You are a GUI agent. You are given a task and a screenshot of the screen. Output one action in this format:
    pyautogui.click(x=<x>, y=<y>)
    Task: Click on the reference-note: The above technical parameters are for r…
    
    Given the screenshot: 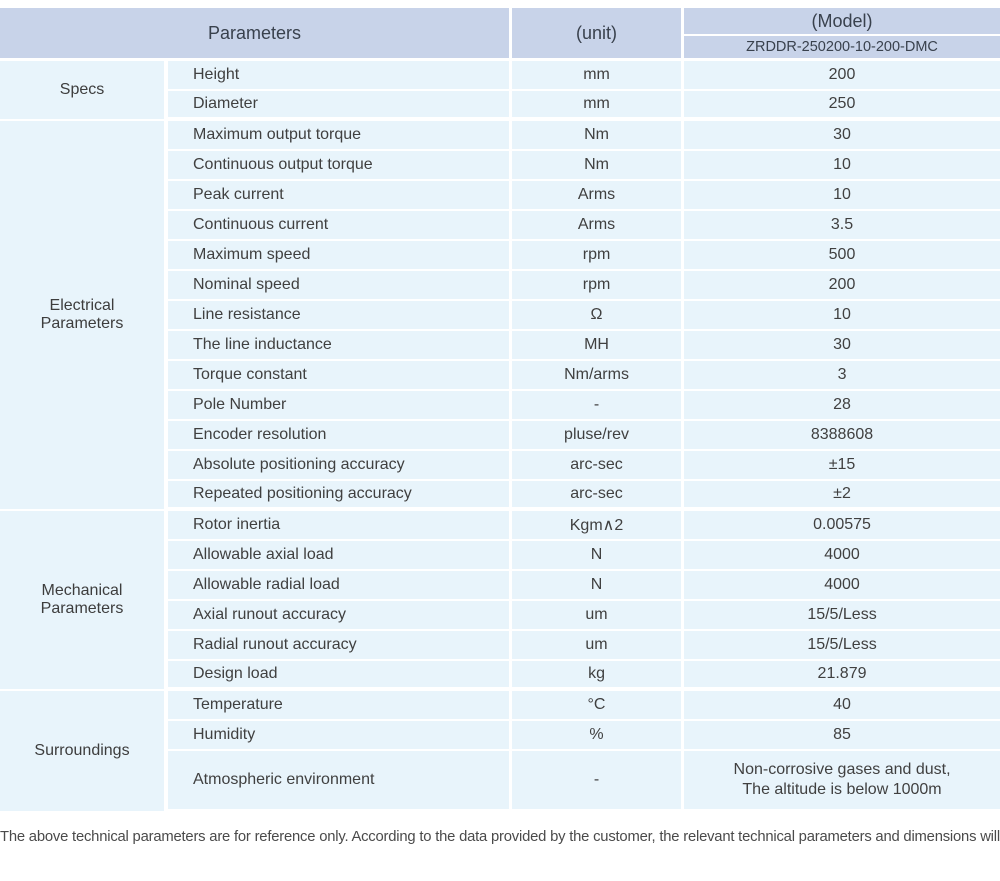 What is the action you would take?
    pyautogui.click(x=500, y=837)
    